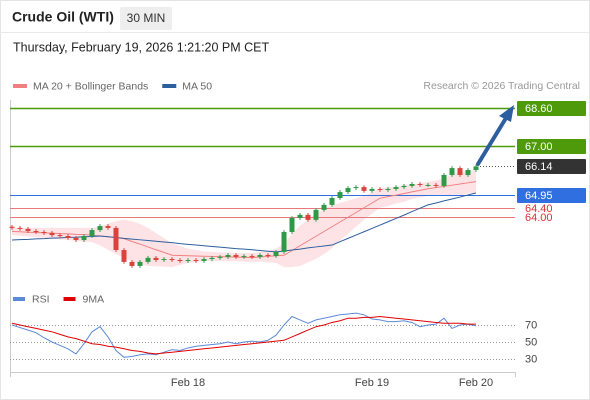 This screenshot has width=590, height=400. I want to click on legend-label: MA 20 + Bollinger Bands, so click(90, 86).